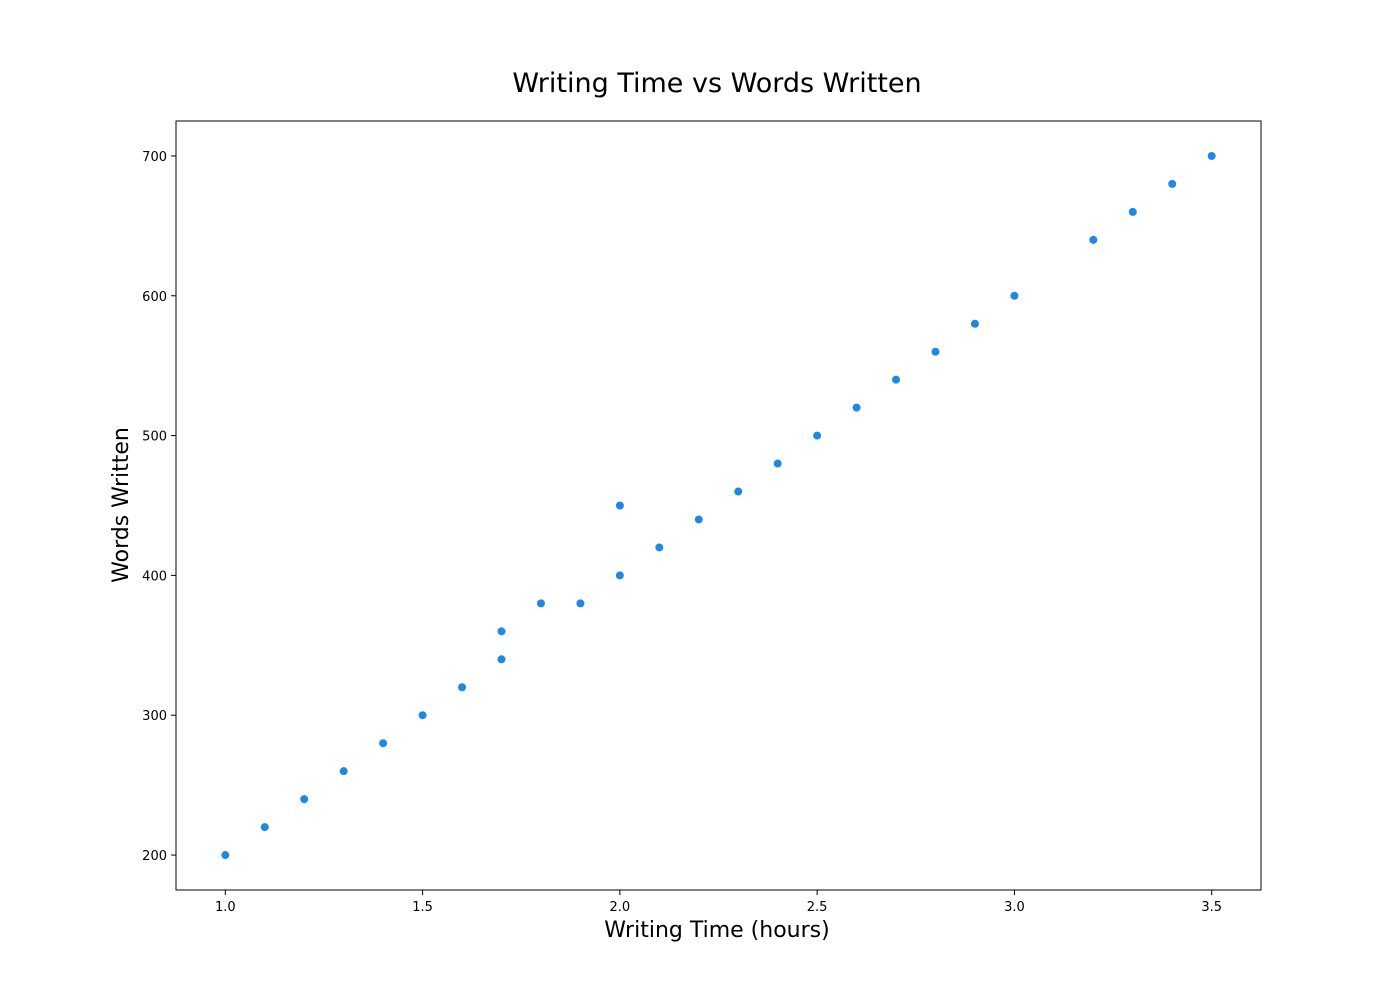  Describe the element at coordinates (154, 297) in the screenshot. I see `y-tick-label: 600` at that location.